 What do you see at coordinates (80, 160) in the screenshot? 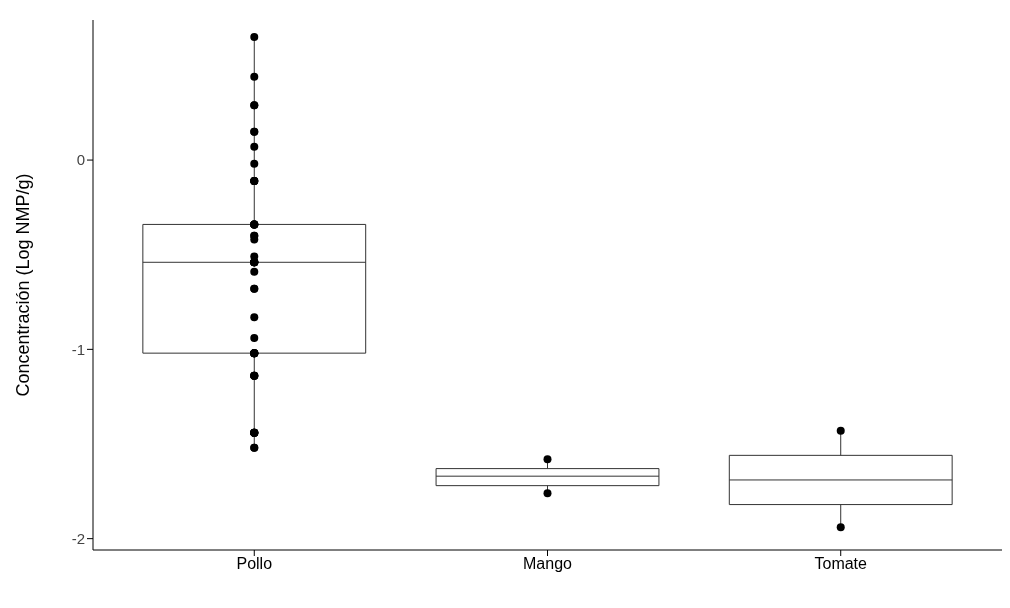
I see `y-tick-label: 0` at bounding box center [80, 160].